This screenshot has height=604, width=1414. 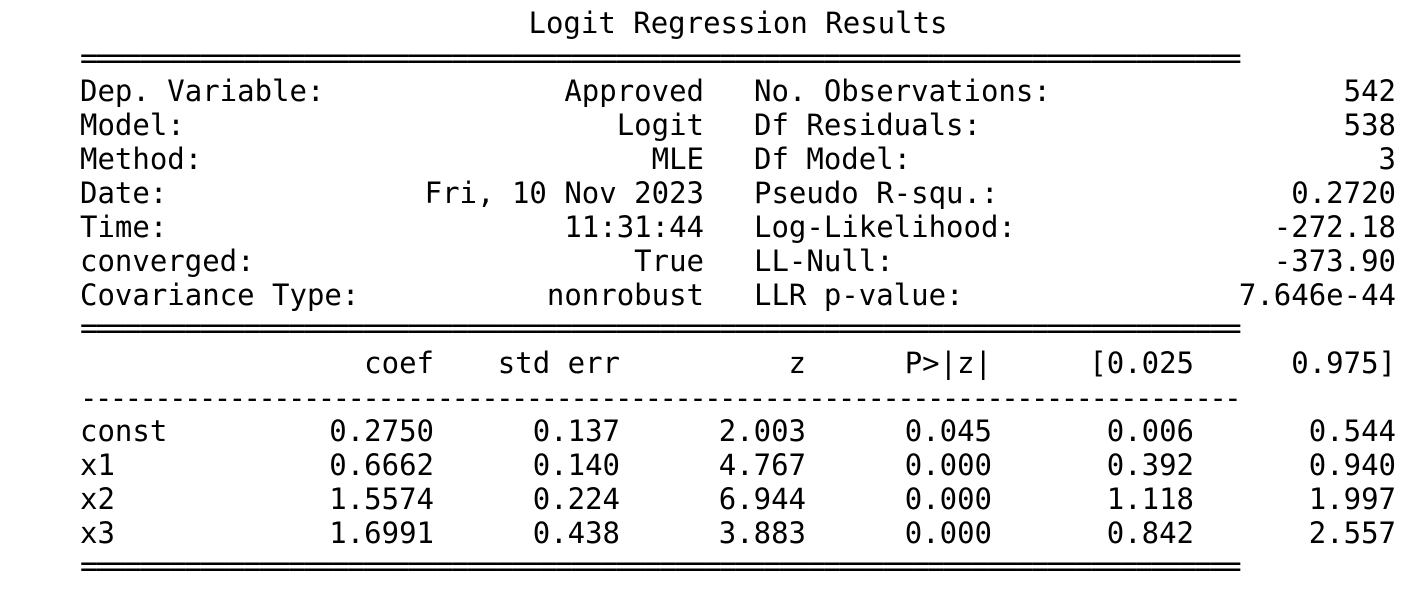 I want to click on summary-label: Model:, so click(x=132, y=125).